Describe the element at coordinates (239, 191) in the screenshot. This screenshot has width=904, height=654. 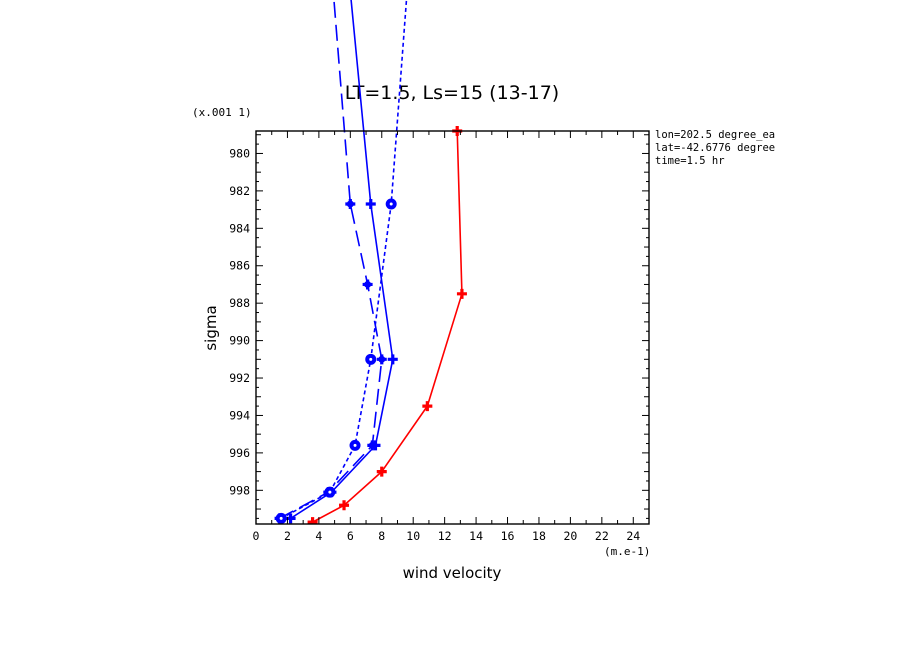
I see `y-tick-label: 982` at that location.